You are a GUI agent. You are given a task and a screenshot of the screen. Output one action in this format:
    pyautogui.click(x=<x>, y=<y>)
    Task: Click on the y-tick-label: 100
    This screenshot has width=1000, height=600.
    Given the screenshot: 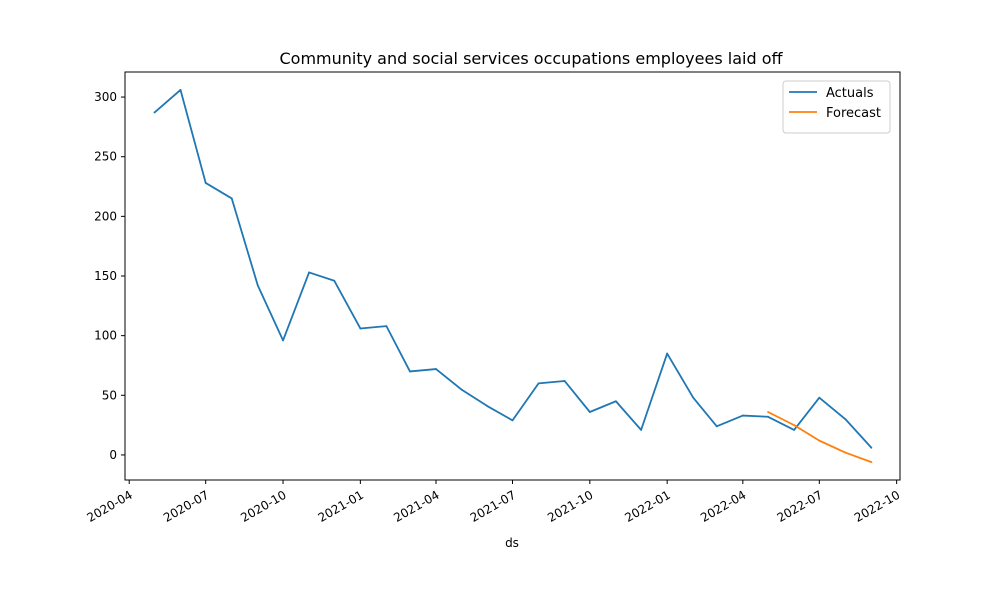 What is the action you would take?
    pyautogui.click(x=105, y=336)
    